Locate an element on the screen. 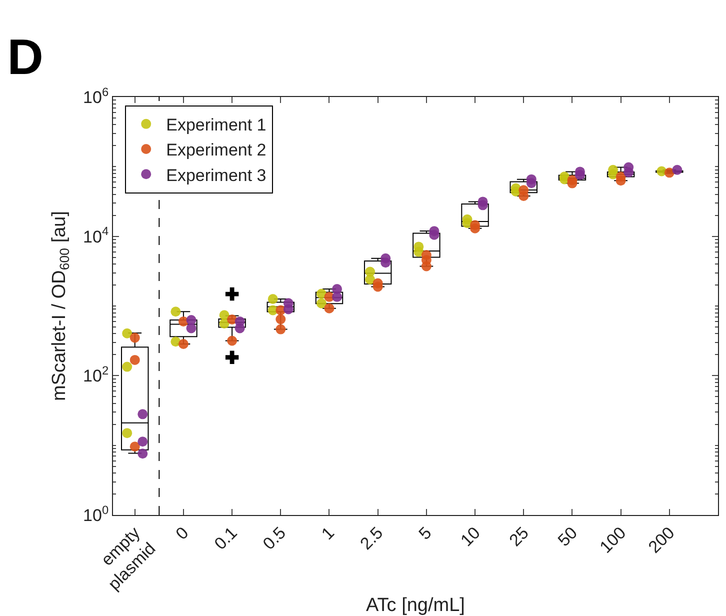 Image resolution: width=726 pixels, height=616 pixels. y-tick-label: 10$^{6}$ is located at coordinates (96, 95).